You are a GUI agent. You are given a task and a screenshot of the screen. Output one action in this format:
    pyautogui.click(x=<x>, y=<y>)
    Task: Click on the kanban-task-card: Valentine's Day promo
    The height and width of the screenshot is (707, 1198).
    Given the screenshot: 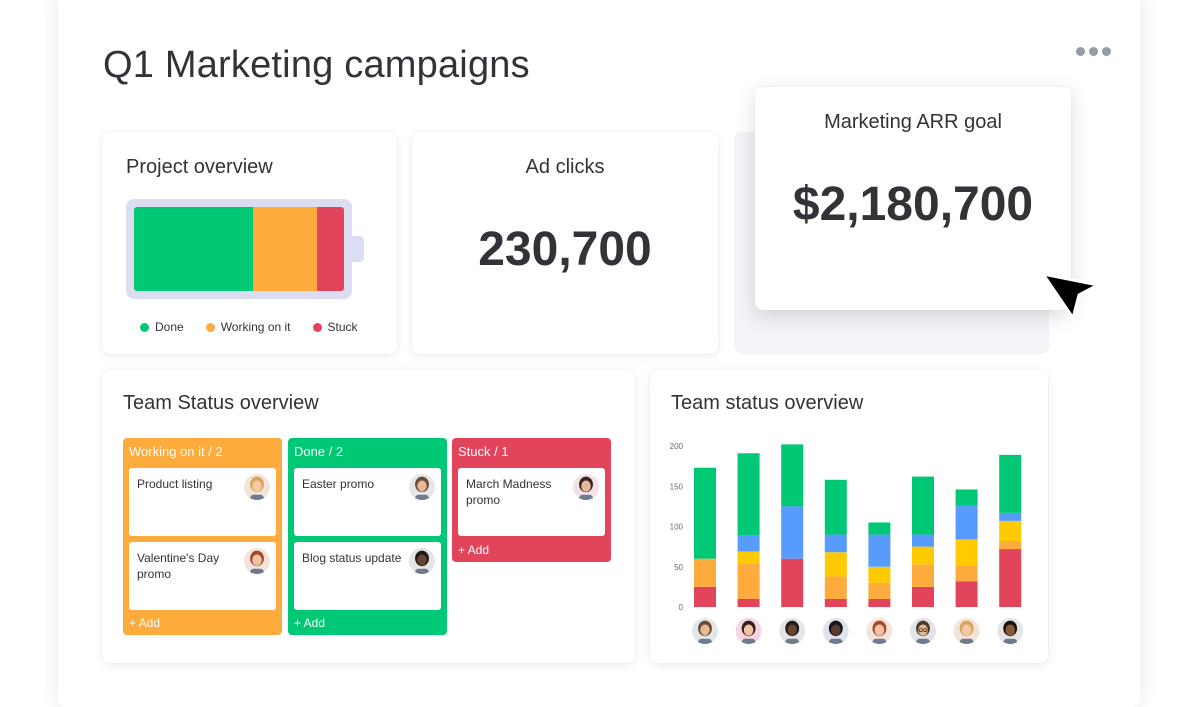 What is the action you would take?
    pyautogui.click(x=202, y=576)
    